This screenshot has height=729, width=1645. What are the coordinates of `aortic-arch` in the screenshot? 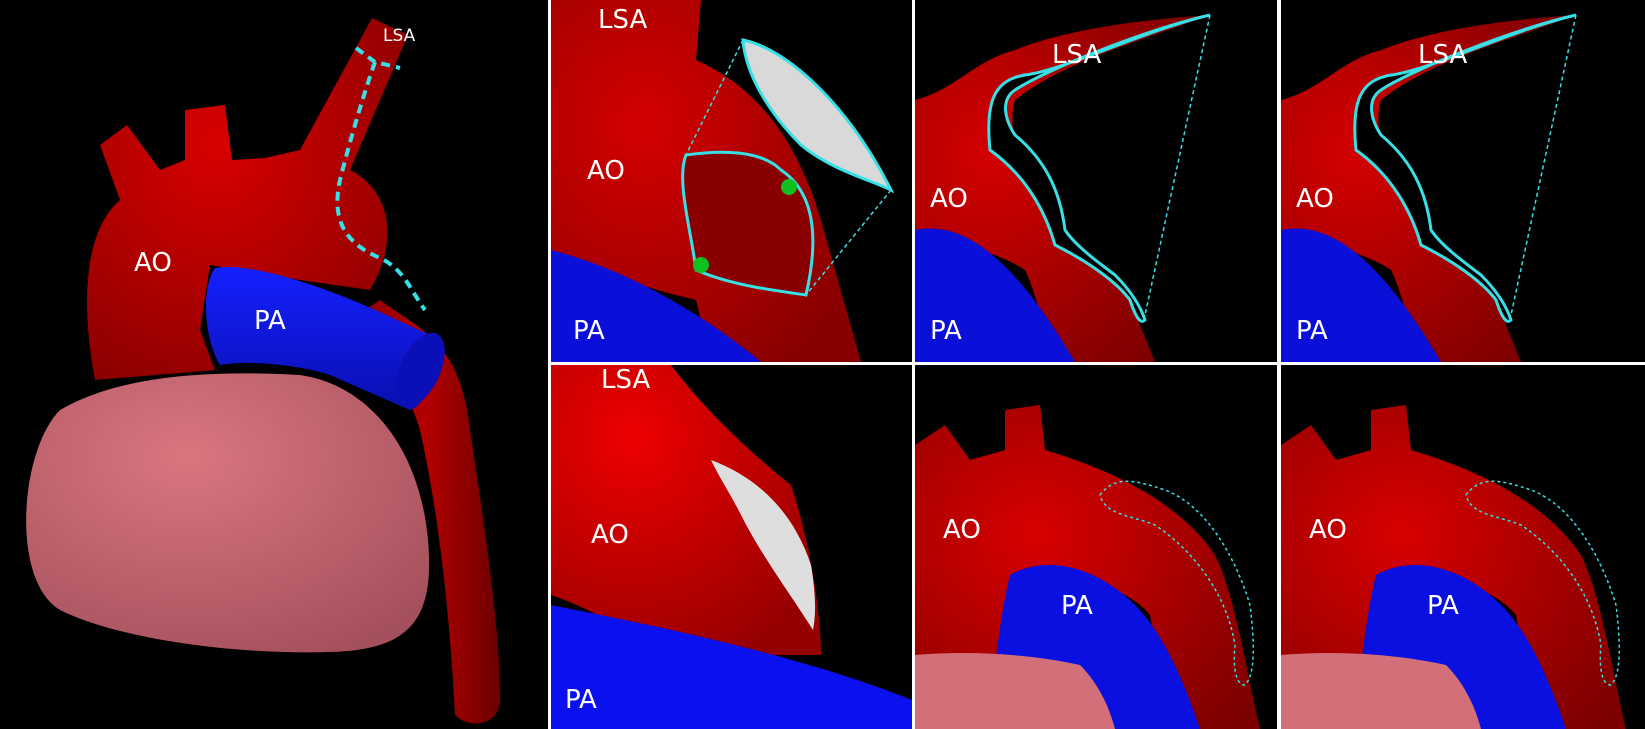 It's located at (247, 199).